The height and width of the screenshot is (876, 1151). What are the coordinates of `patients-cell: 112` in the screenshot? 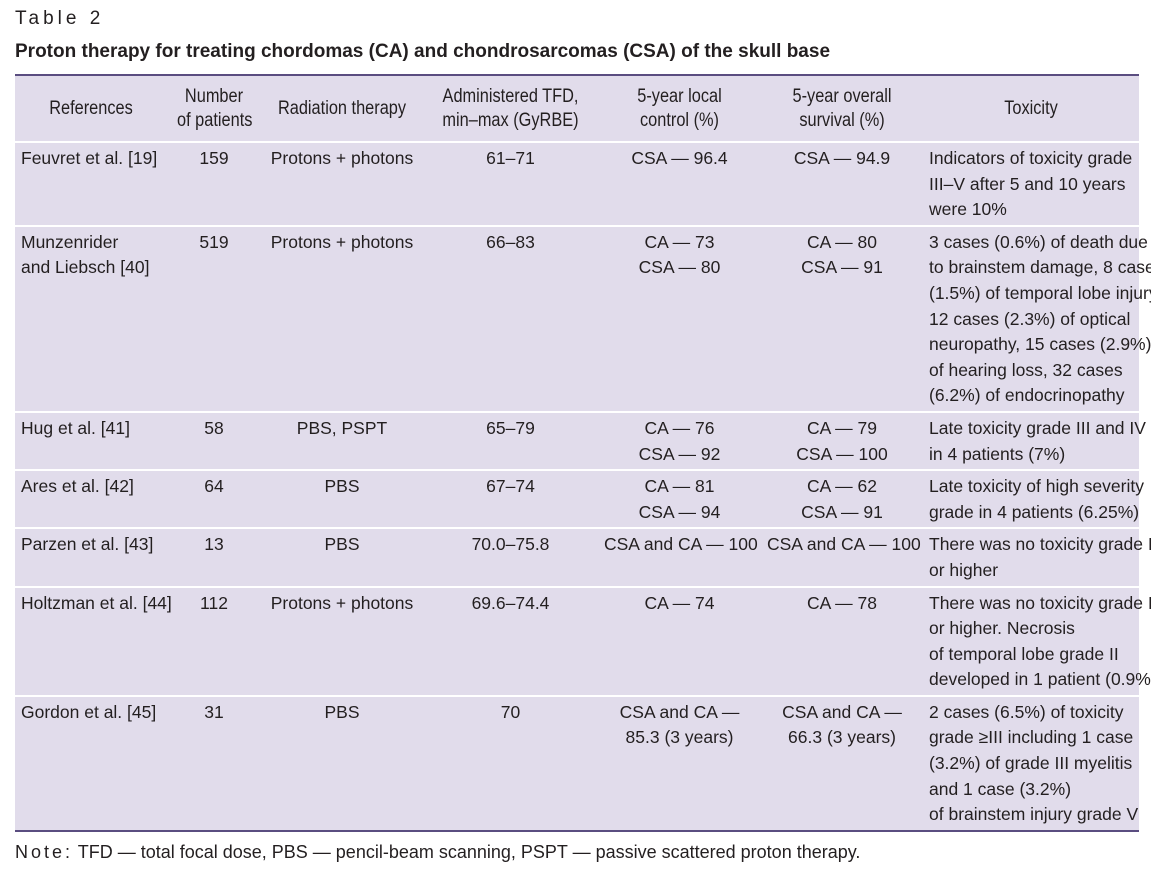 It's located at (214, 640).